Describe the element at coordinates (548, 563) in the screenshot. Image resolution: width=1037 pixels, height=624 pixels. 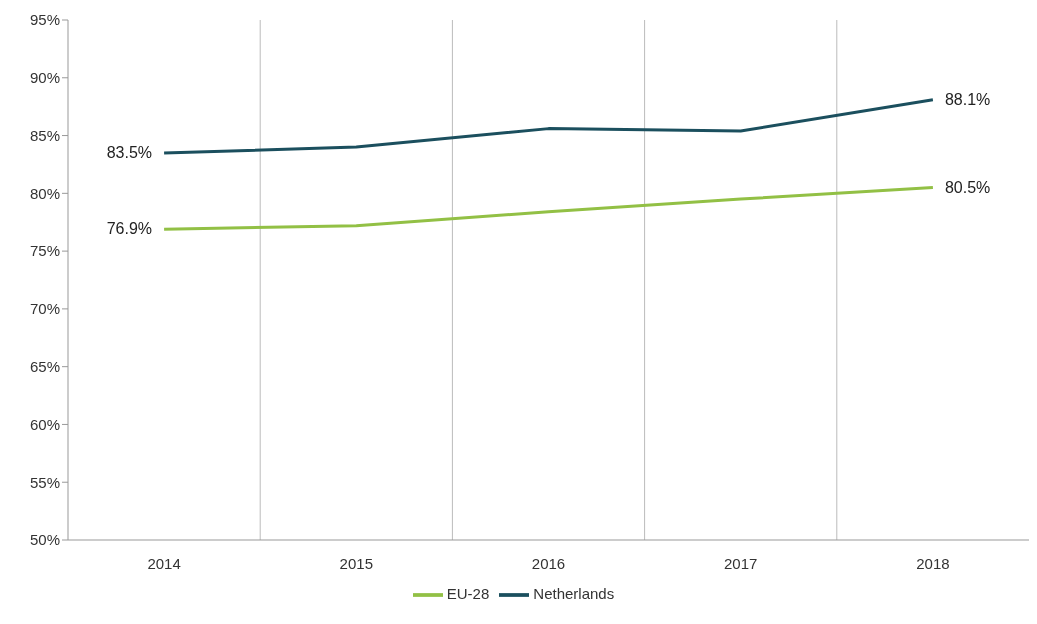
I see `x-tick-label: 2016` at that location.